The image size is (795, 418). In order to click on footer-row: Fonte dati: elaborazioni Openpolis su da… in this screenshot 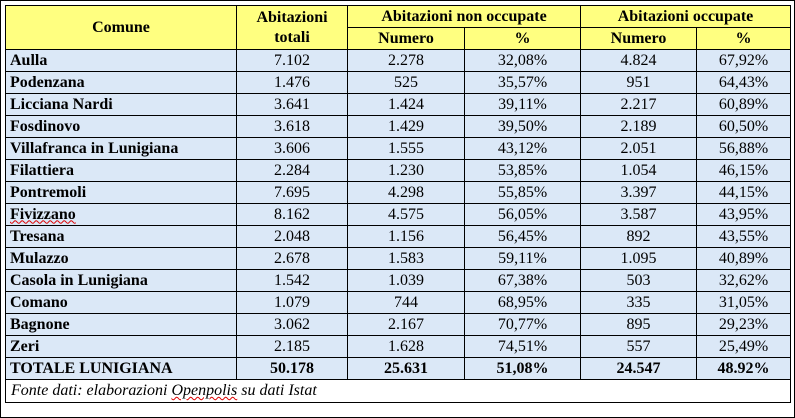, I will do `click(398, 391)`.